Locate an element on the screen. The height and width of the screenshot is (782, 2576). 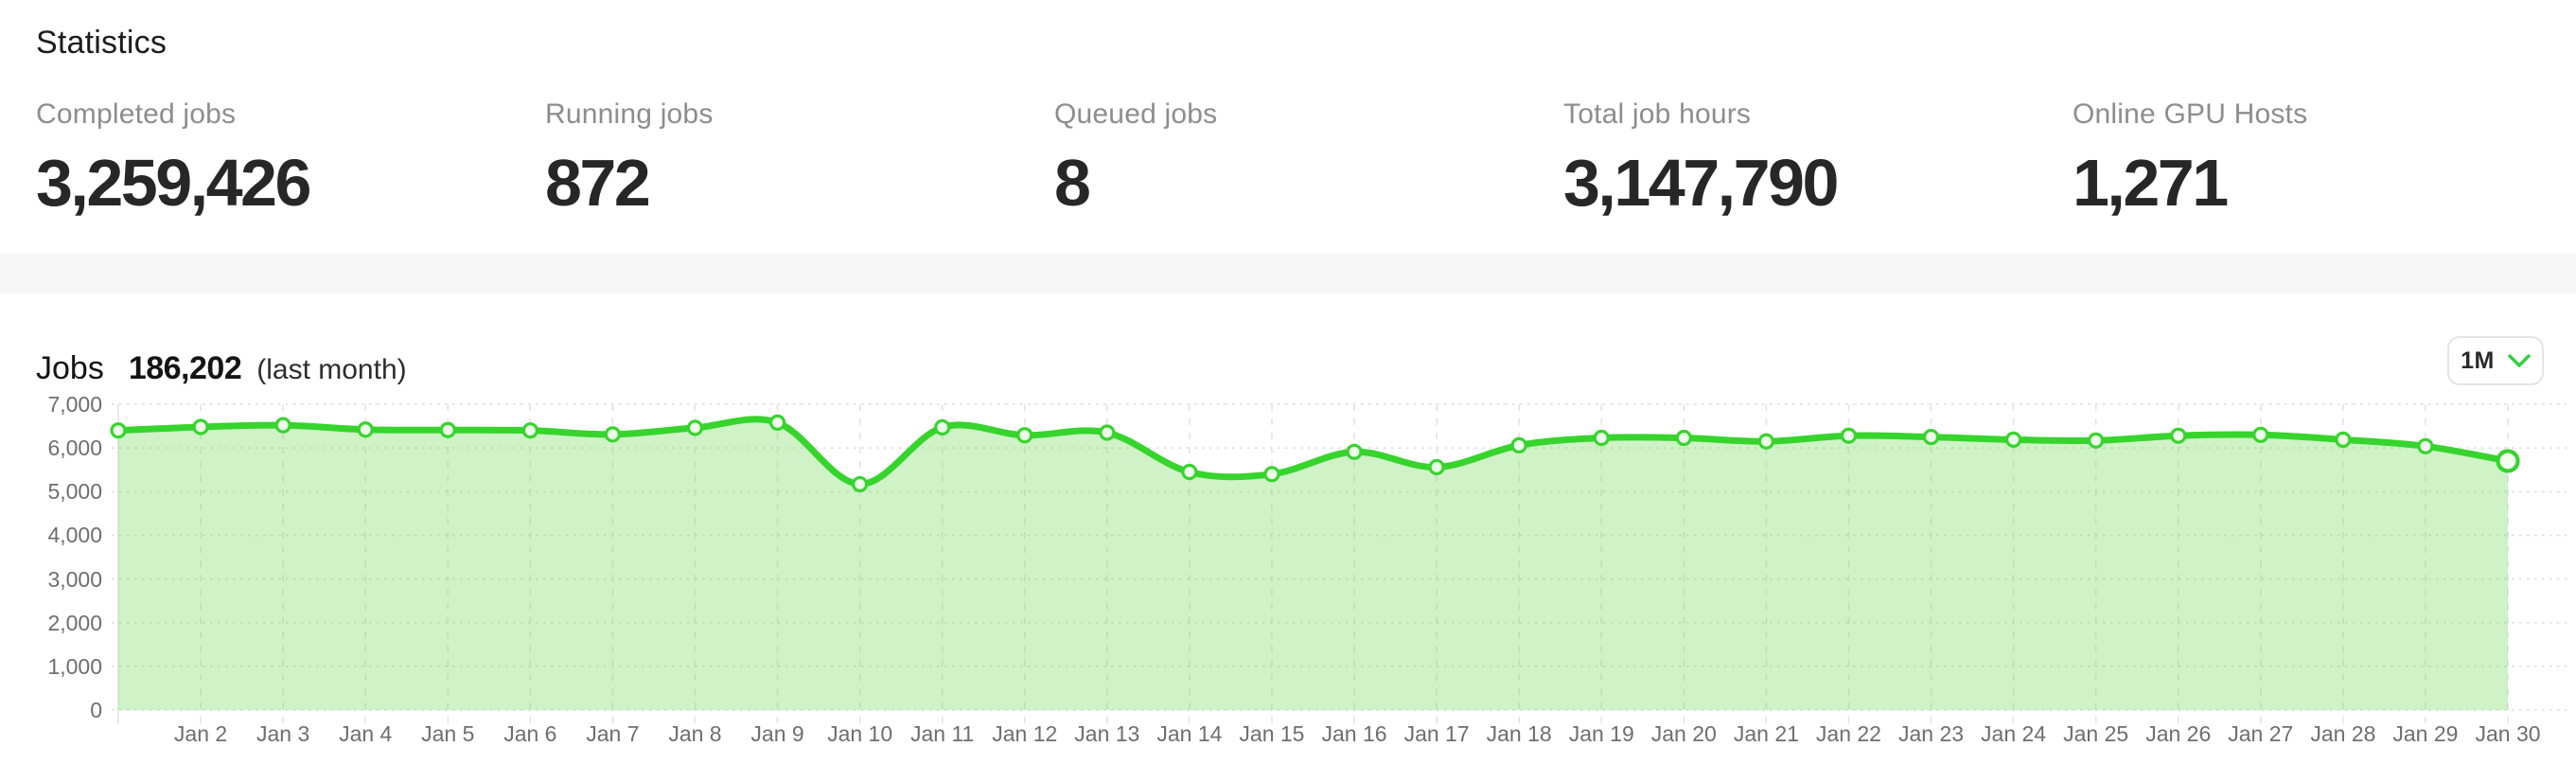
y-axis-label: 5,000 is located at coordinates (74, 492).